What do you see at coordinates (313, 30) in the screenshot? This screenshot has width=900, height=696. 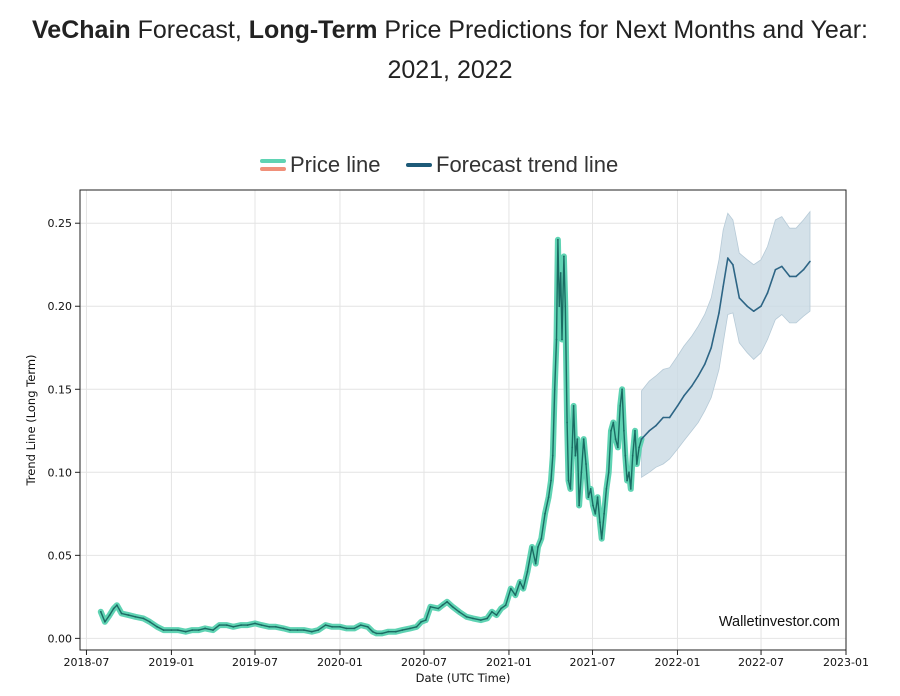 I see `heading-term: Long-Term` at bounding box center [313, 30].